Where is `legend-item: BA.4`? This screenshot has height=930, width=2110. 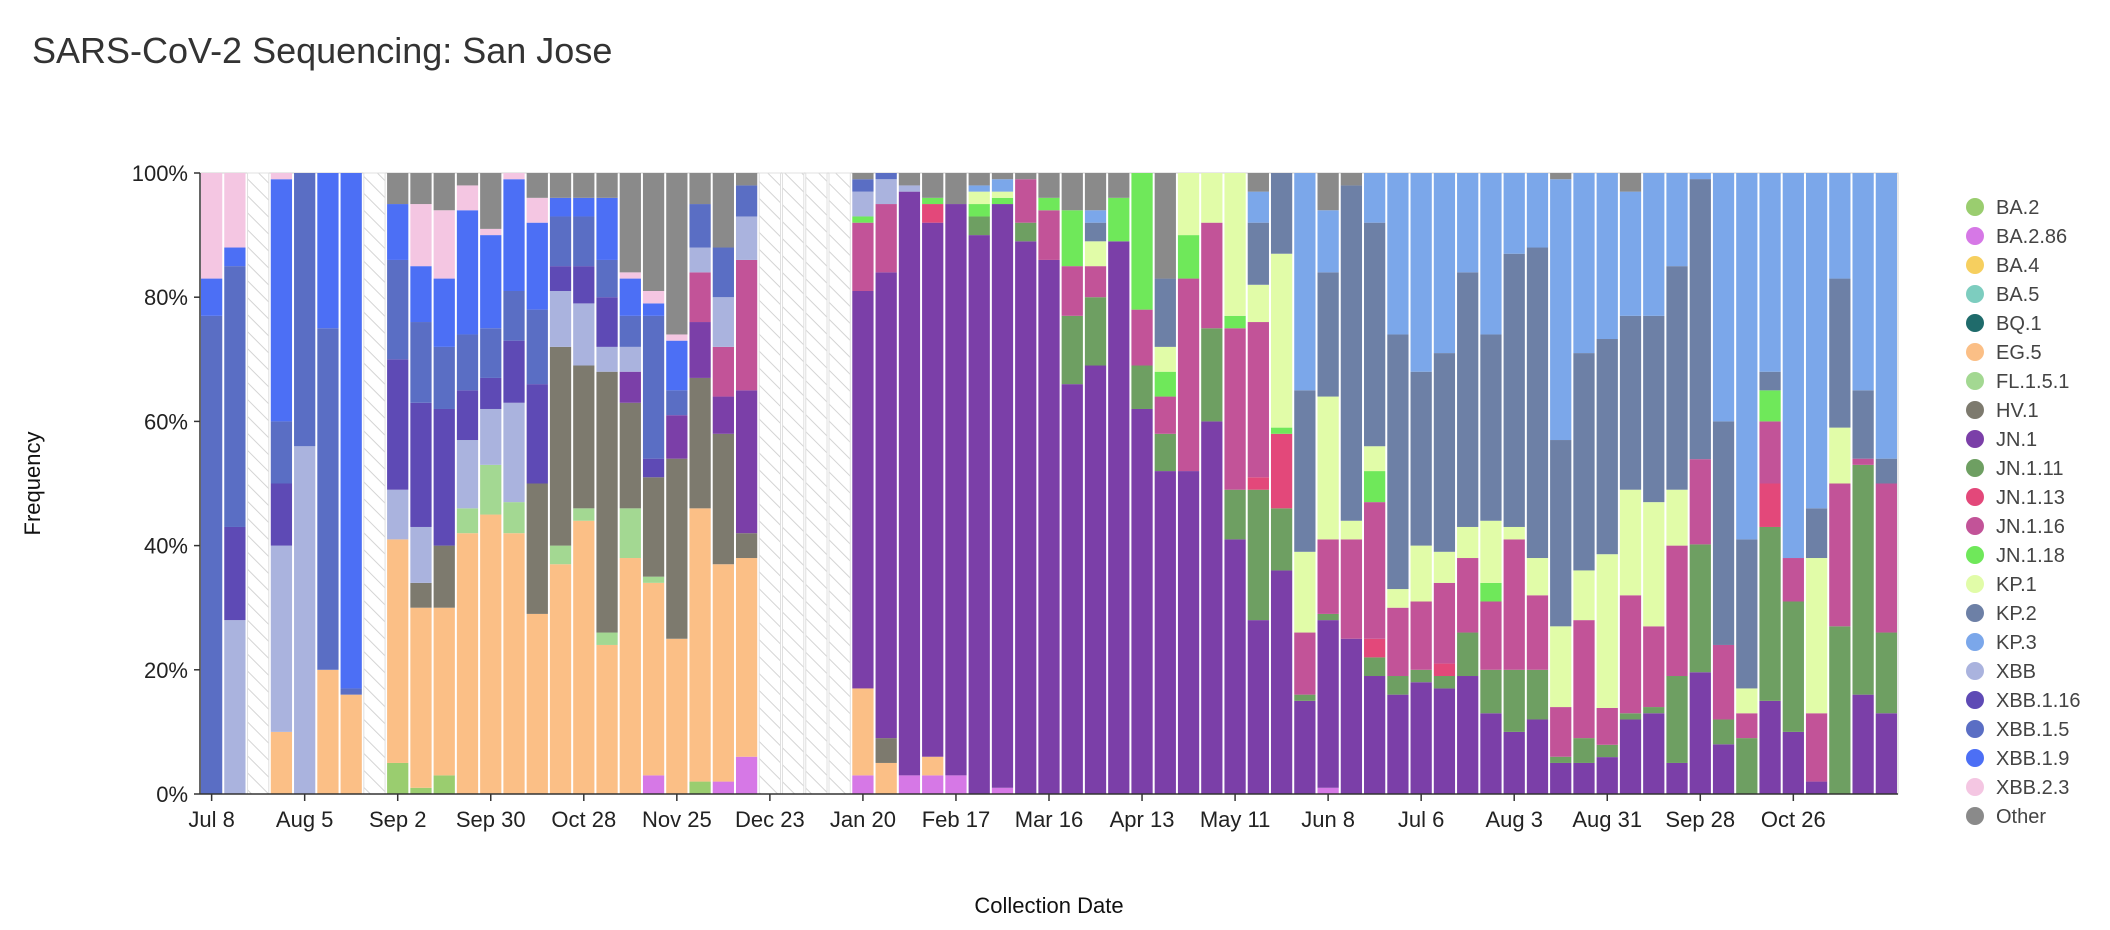 legend-item: BA.4 is located at coordinates (2002, 266).